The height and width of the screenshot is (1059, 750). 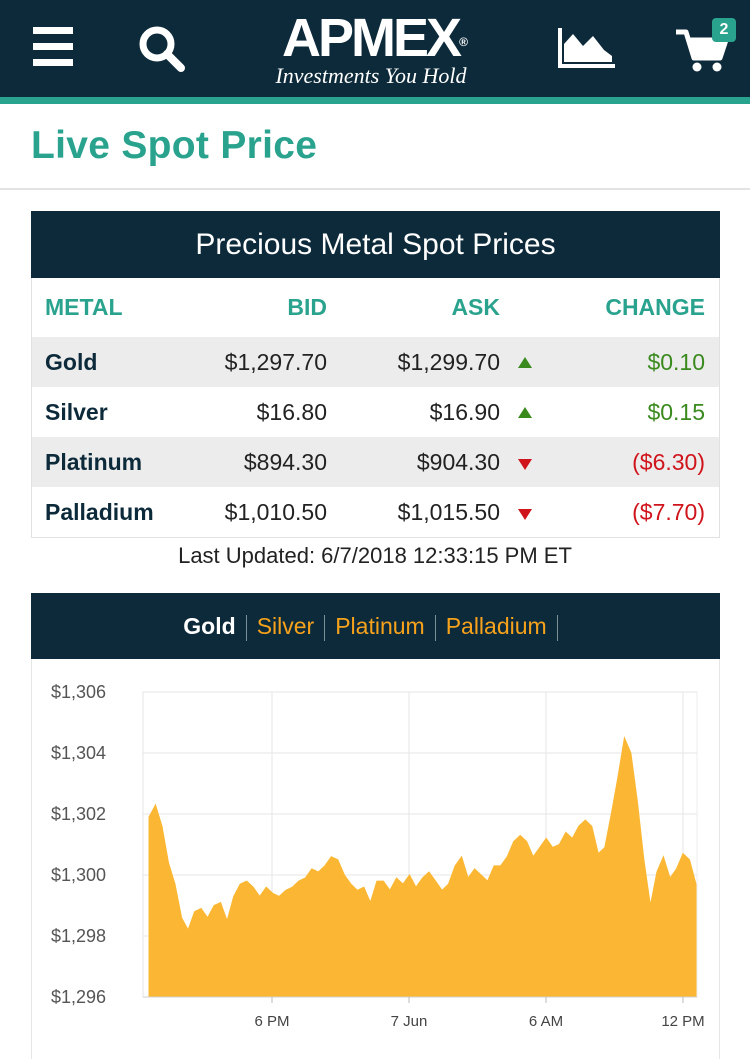 I want to click on tab-platinum: Platinum, so click(x=380, y=626).